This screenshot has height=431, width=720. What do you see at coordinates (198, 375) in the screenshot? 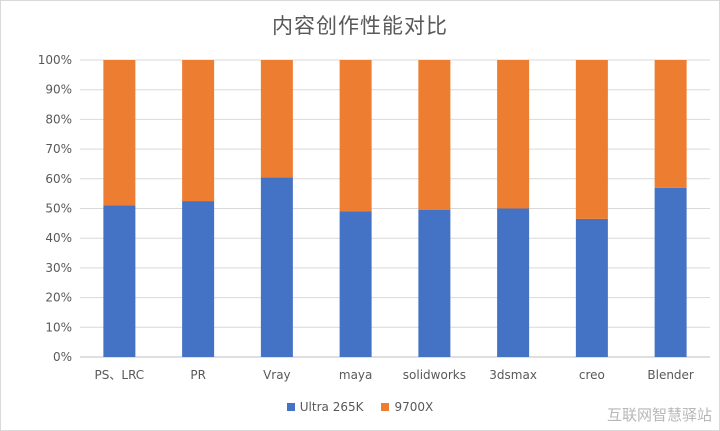
I see `x-tick-label: PR` at bounding box center [198, 375].